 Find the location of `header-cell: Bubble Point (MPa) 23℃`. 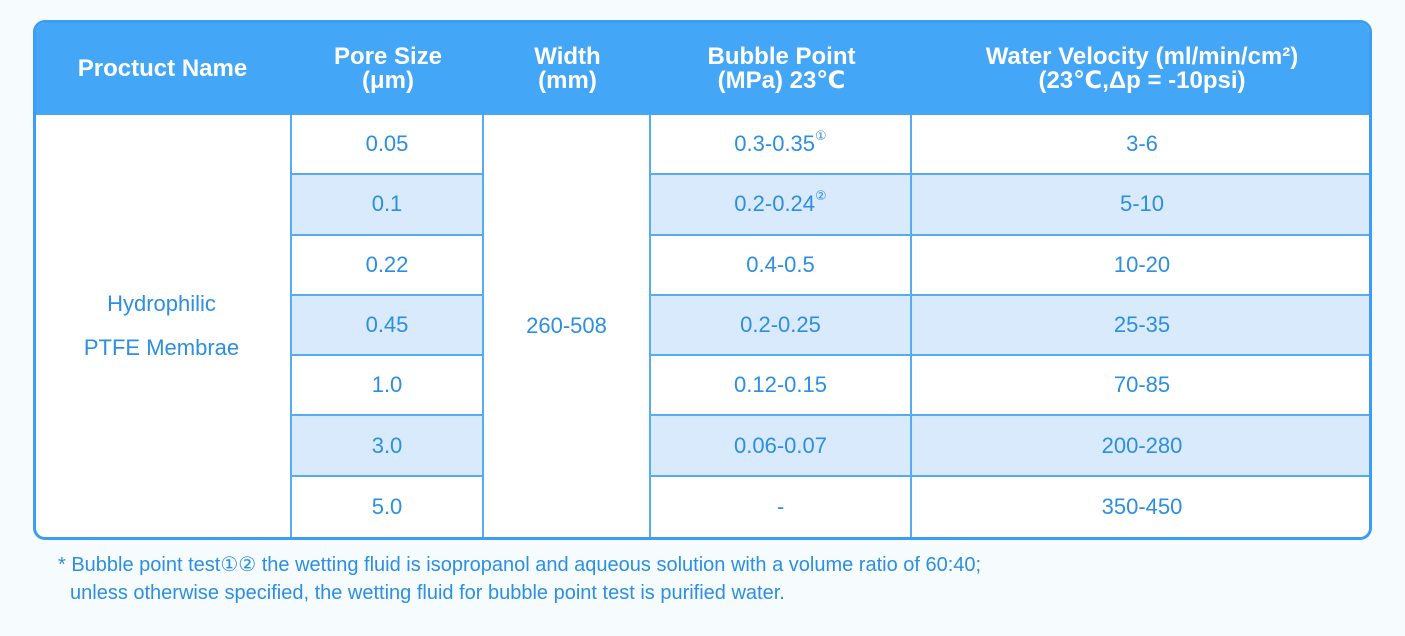

header-cell: Bubble Point (MPa) 23℃ is located at coordinates (781, 69).